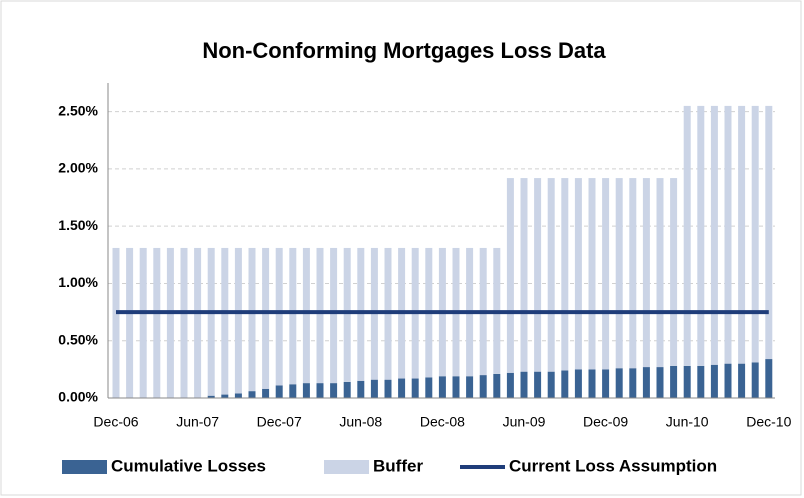 The width and height of the screenshot is (804, 498). Describe the element at coordinates (78, 282) in the screenshot. I see `y-tick-label: 1.00%` at that location.